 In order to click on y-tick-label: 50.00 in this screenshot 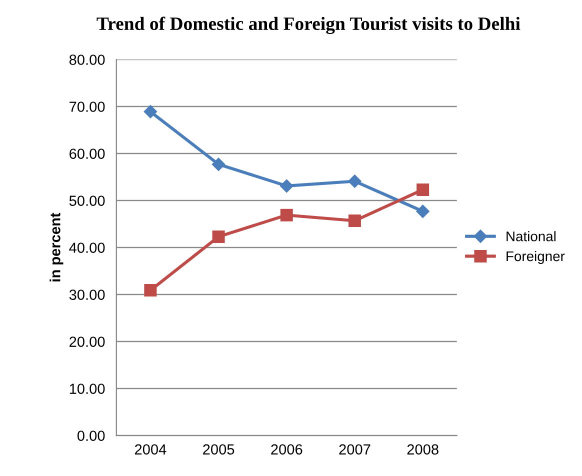, I will do `click(87, 201)`.